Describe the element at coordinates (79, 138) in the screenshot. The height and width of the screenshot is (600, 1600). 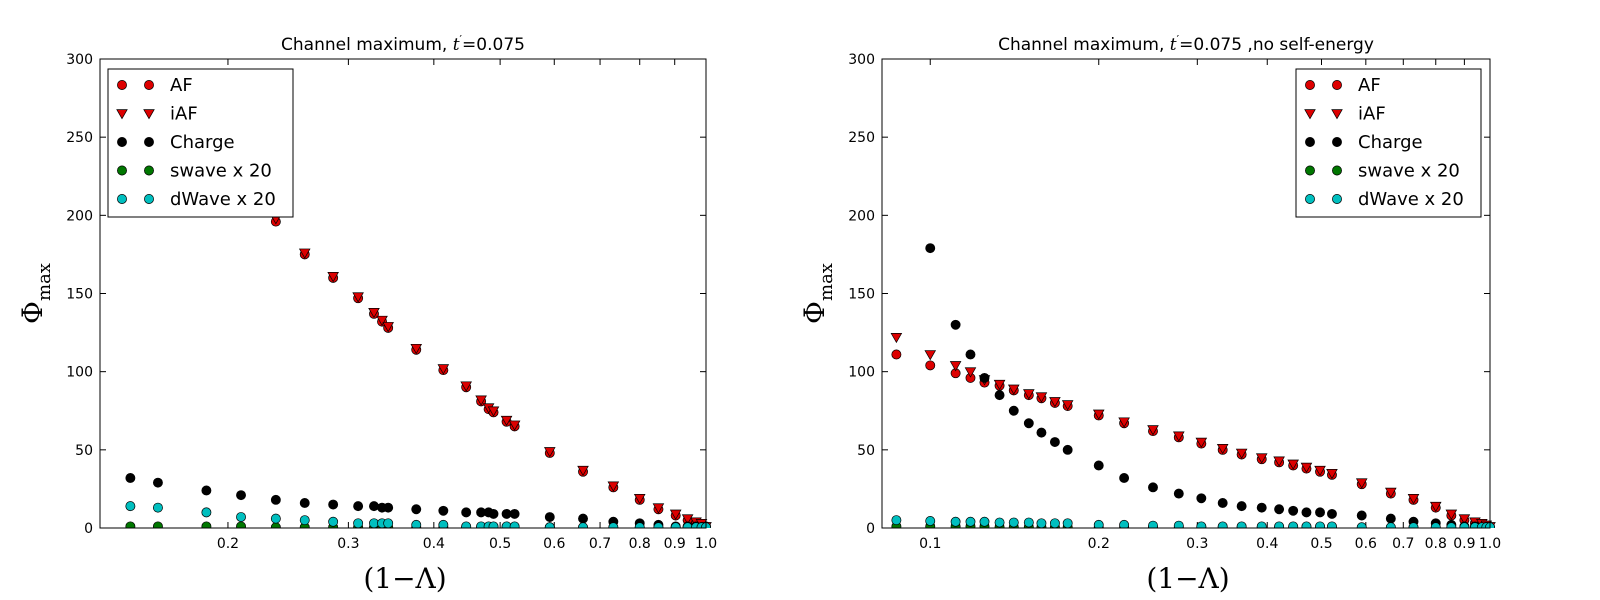
I see `y-tick-label: 250` at that location.